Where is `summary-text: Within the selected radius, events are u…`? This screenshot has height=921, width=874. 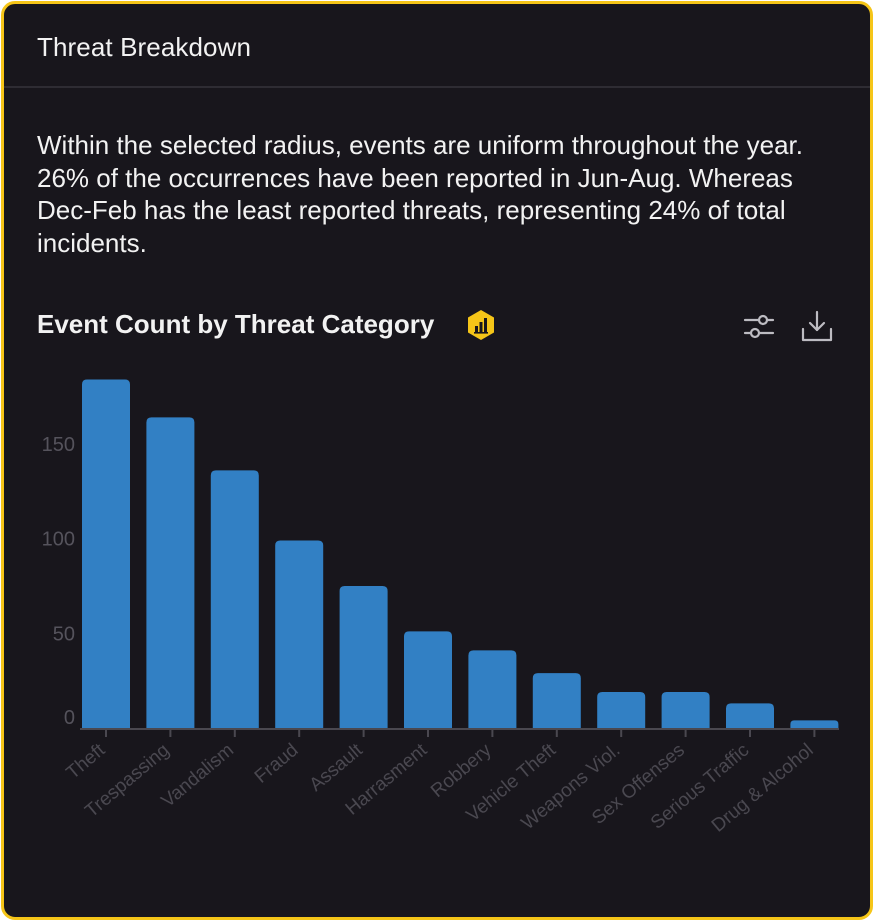 summary-text: Within the selected radius, events are u… is located at coordinates (420, 194).